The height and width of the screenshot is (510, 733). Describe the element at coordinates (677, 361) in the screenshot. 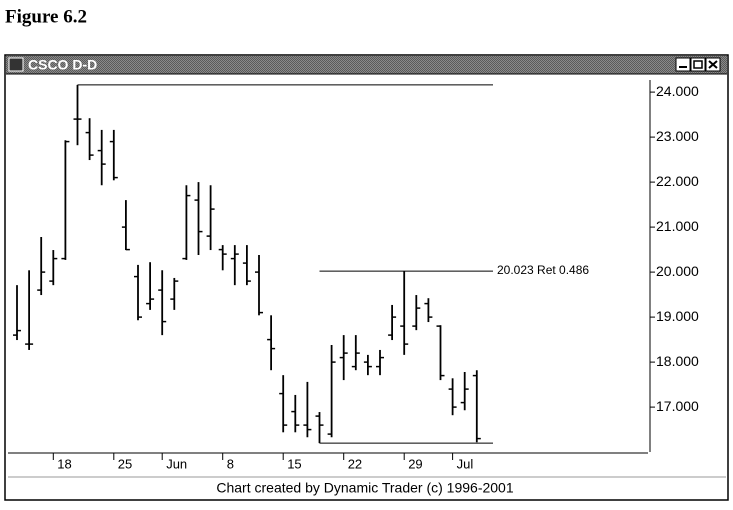

I see `y-tick-label: 18.000` at that location.